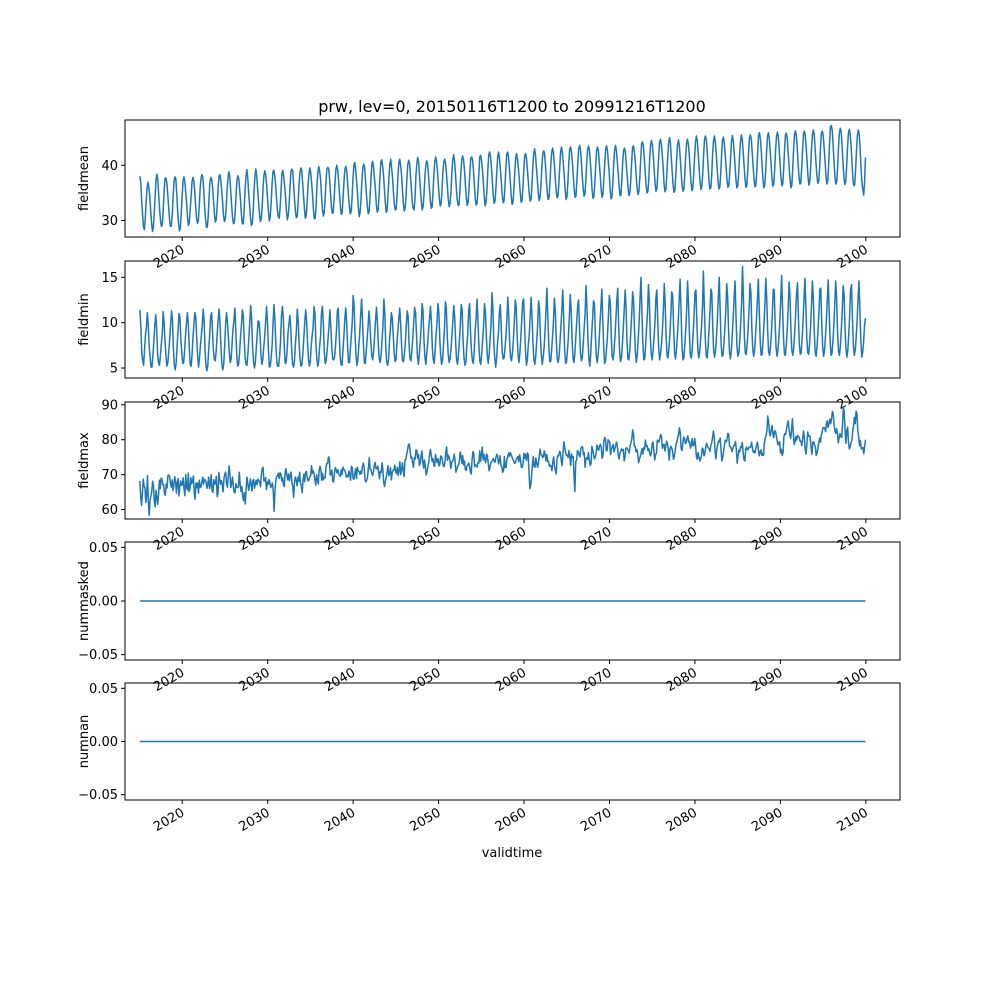 This screenshot has height=1000, width=1000. I want to click on y-tick-label: 80, so click(109, 440).